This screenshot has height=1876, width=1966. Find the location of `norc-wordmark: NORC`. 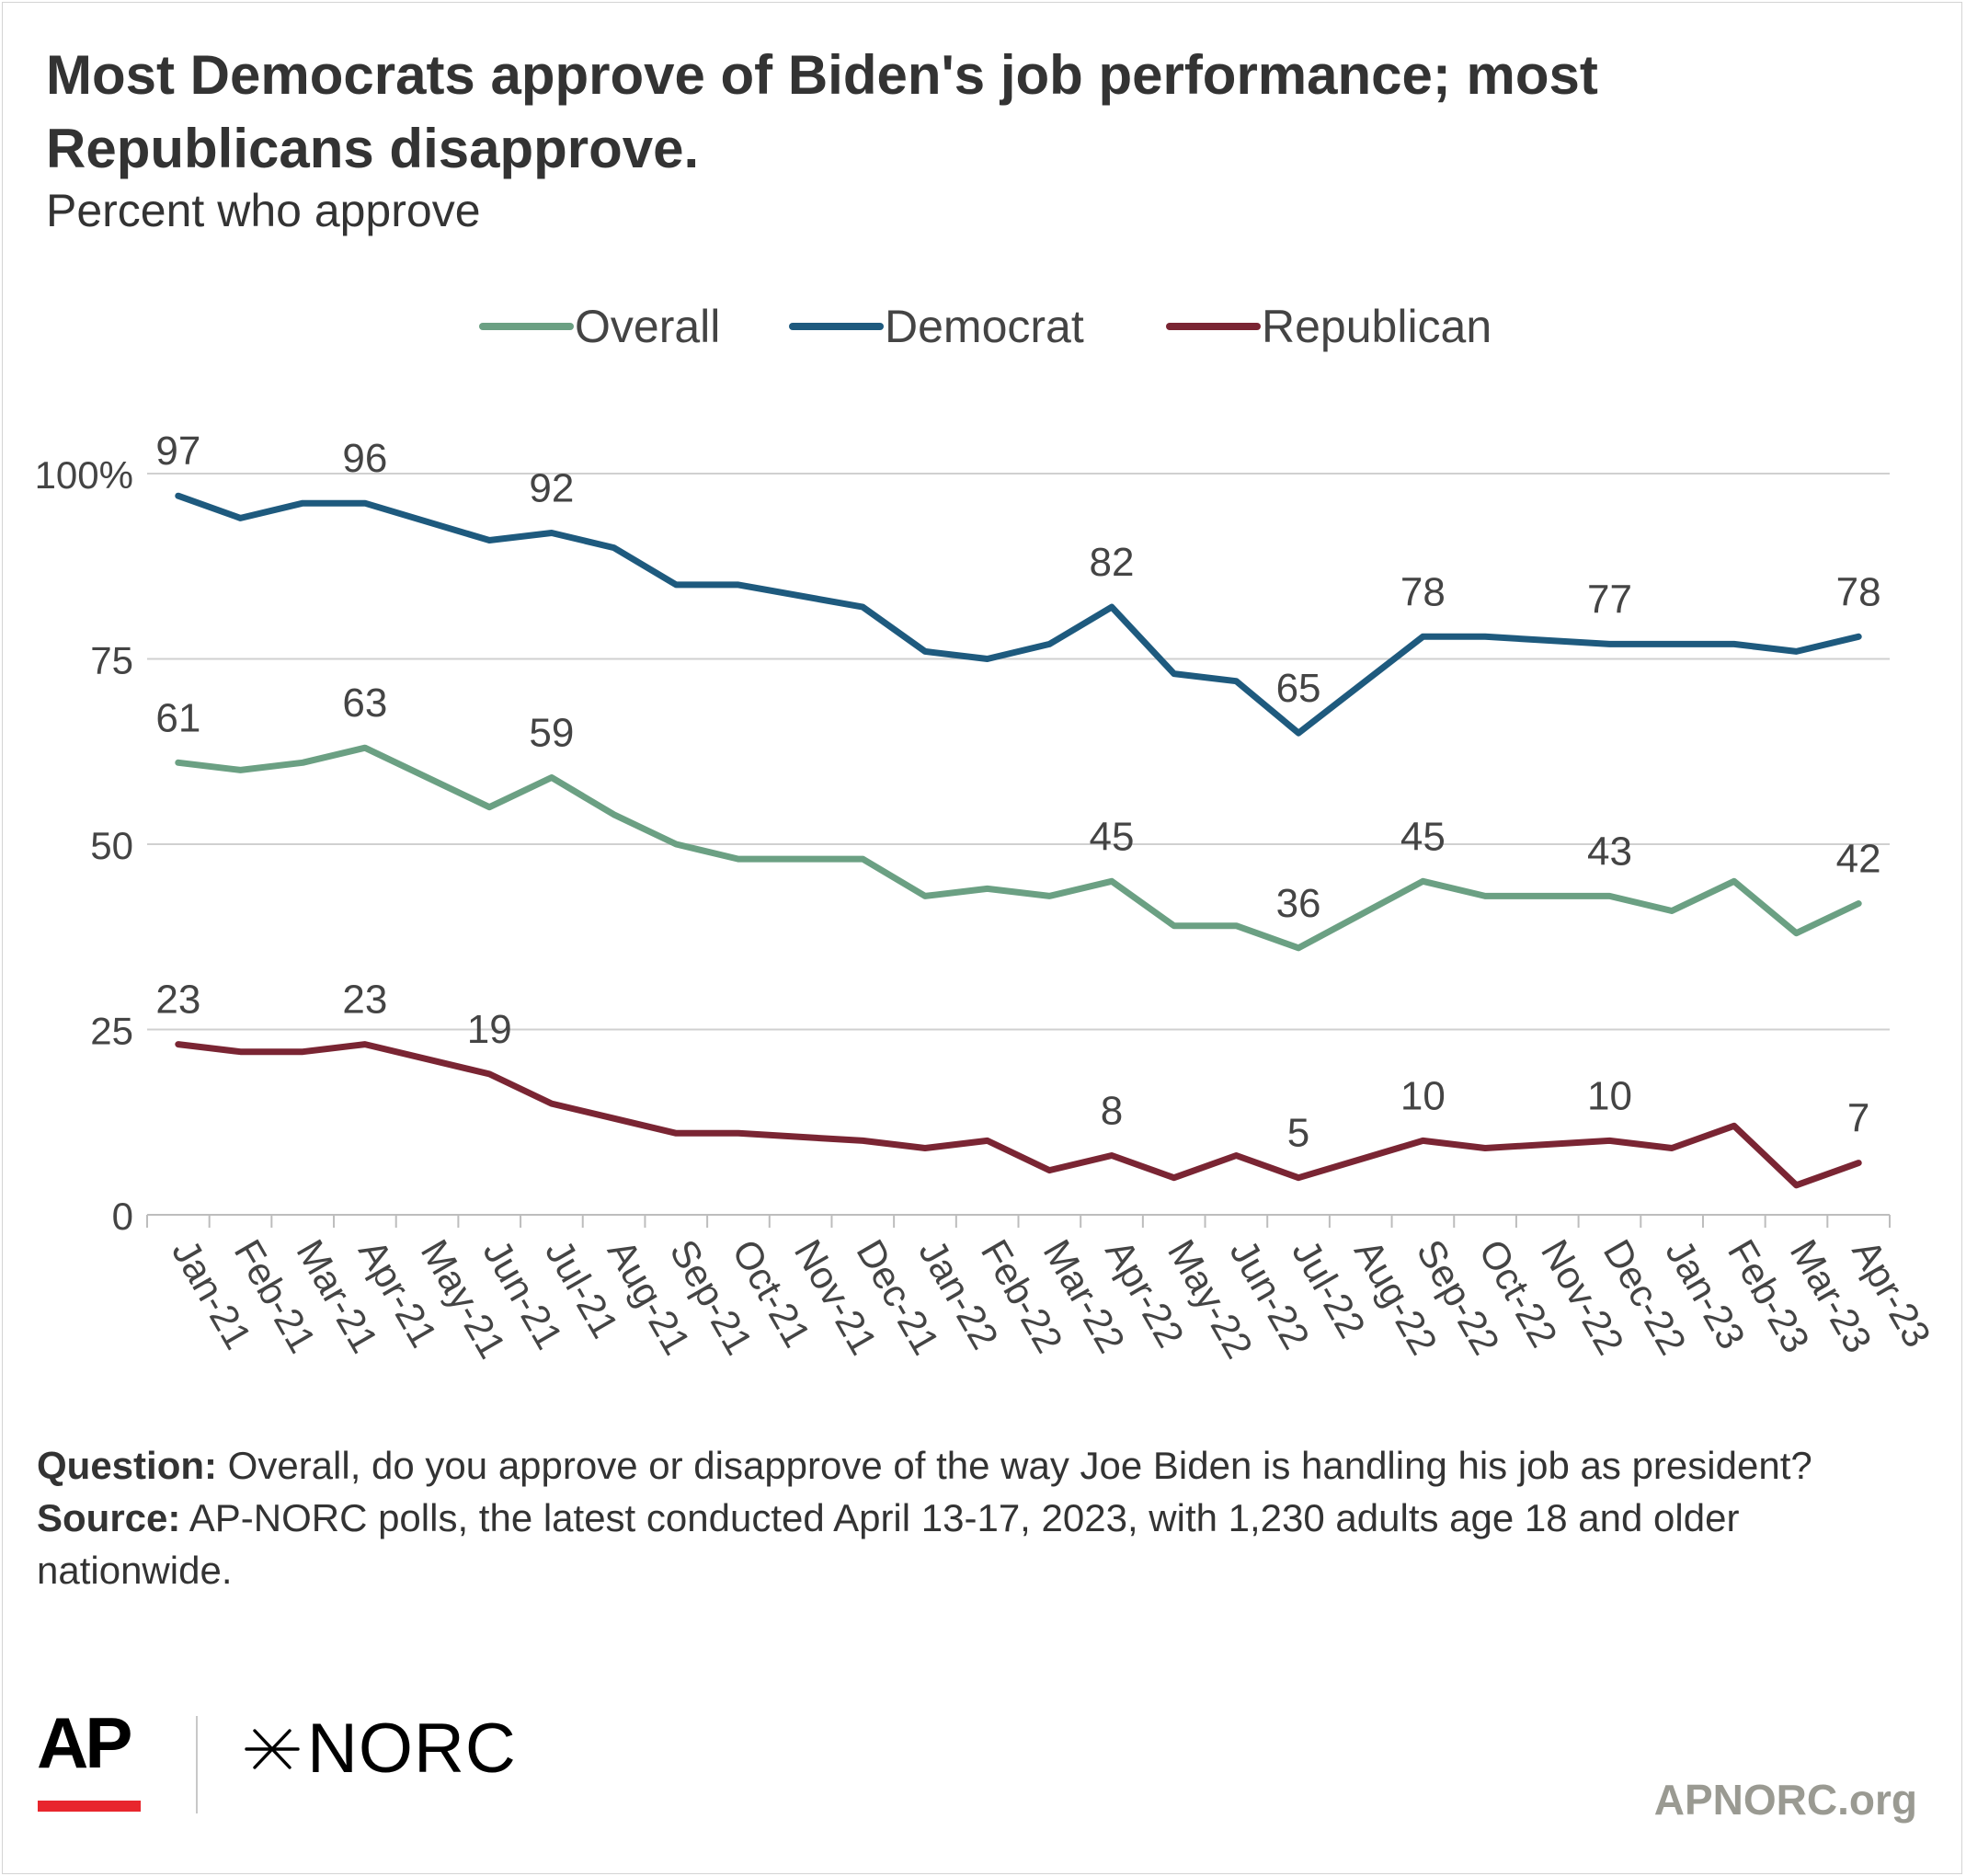

norc-wordmark: NORC is located at coordinates (412, 1749).